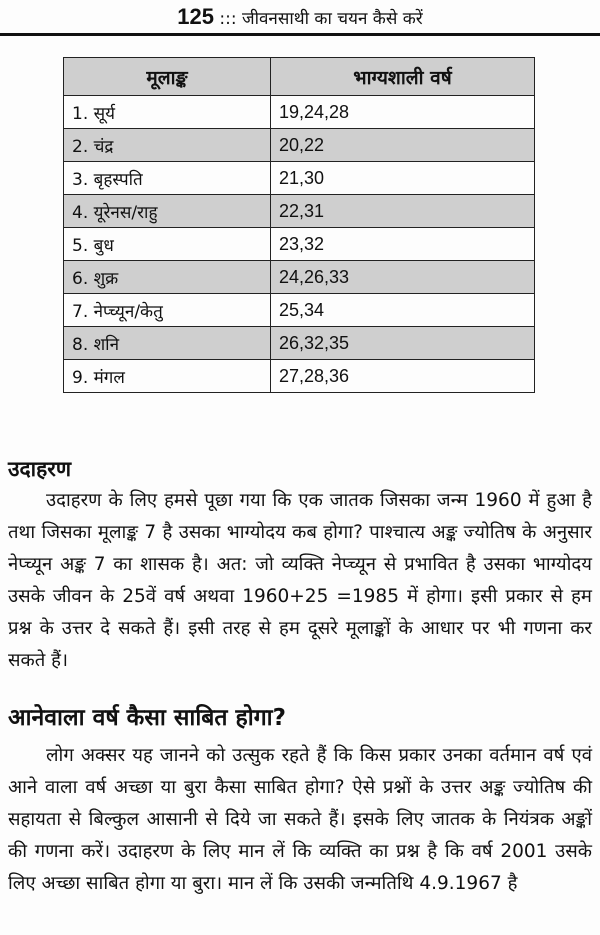 This screenshot has height=935, width=600. Describe the element at coordinates (402, 76) in the screenshot. I see `column-header: भाग्यशाली वर्ष` at that location.